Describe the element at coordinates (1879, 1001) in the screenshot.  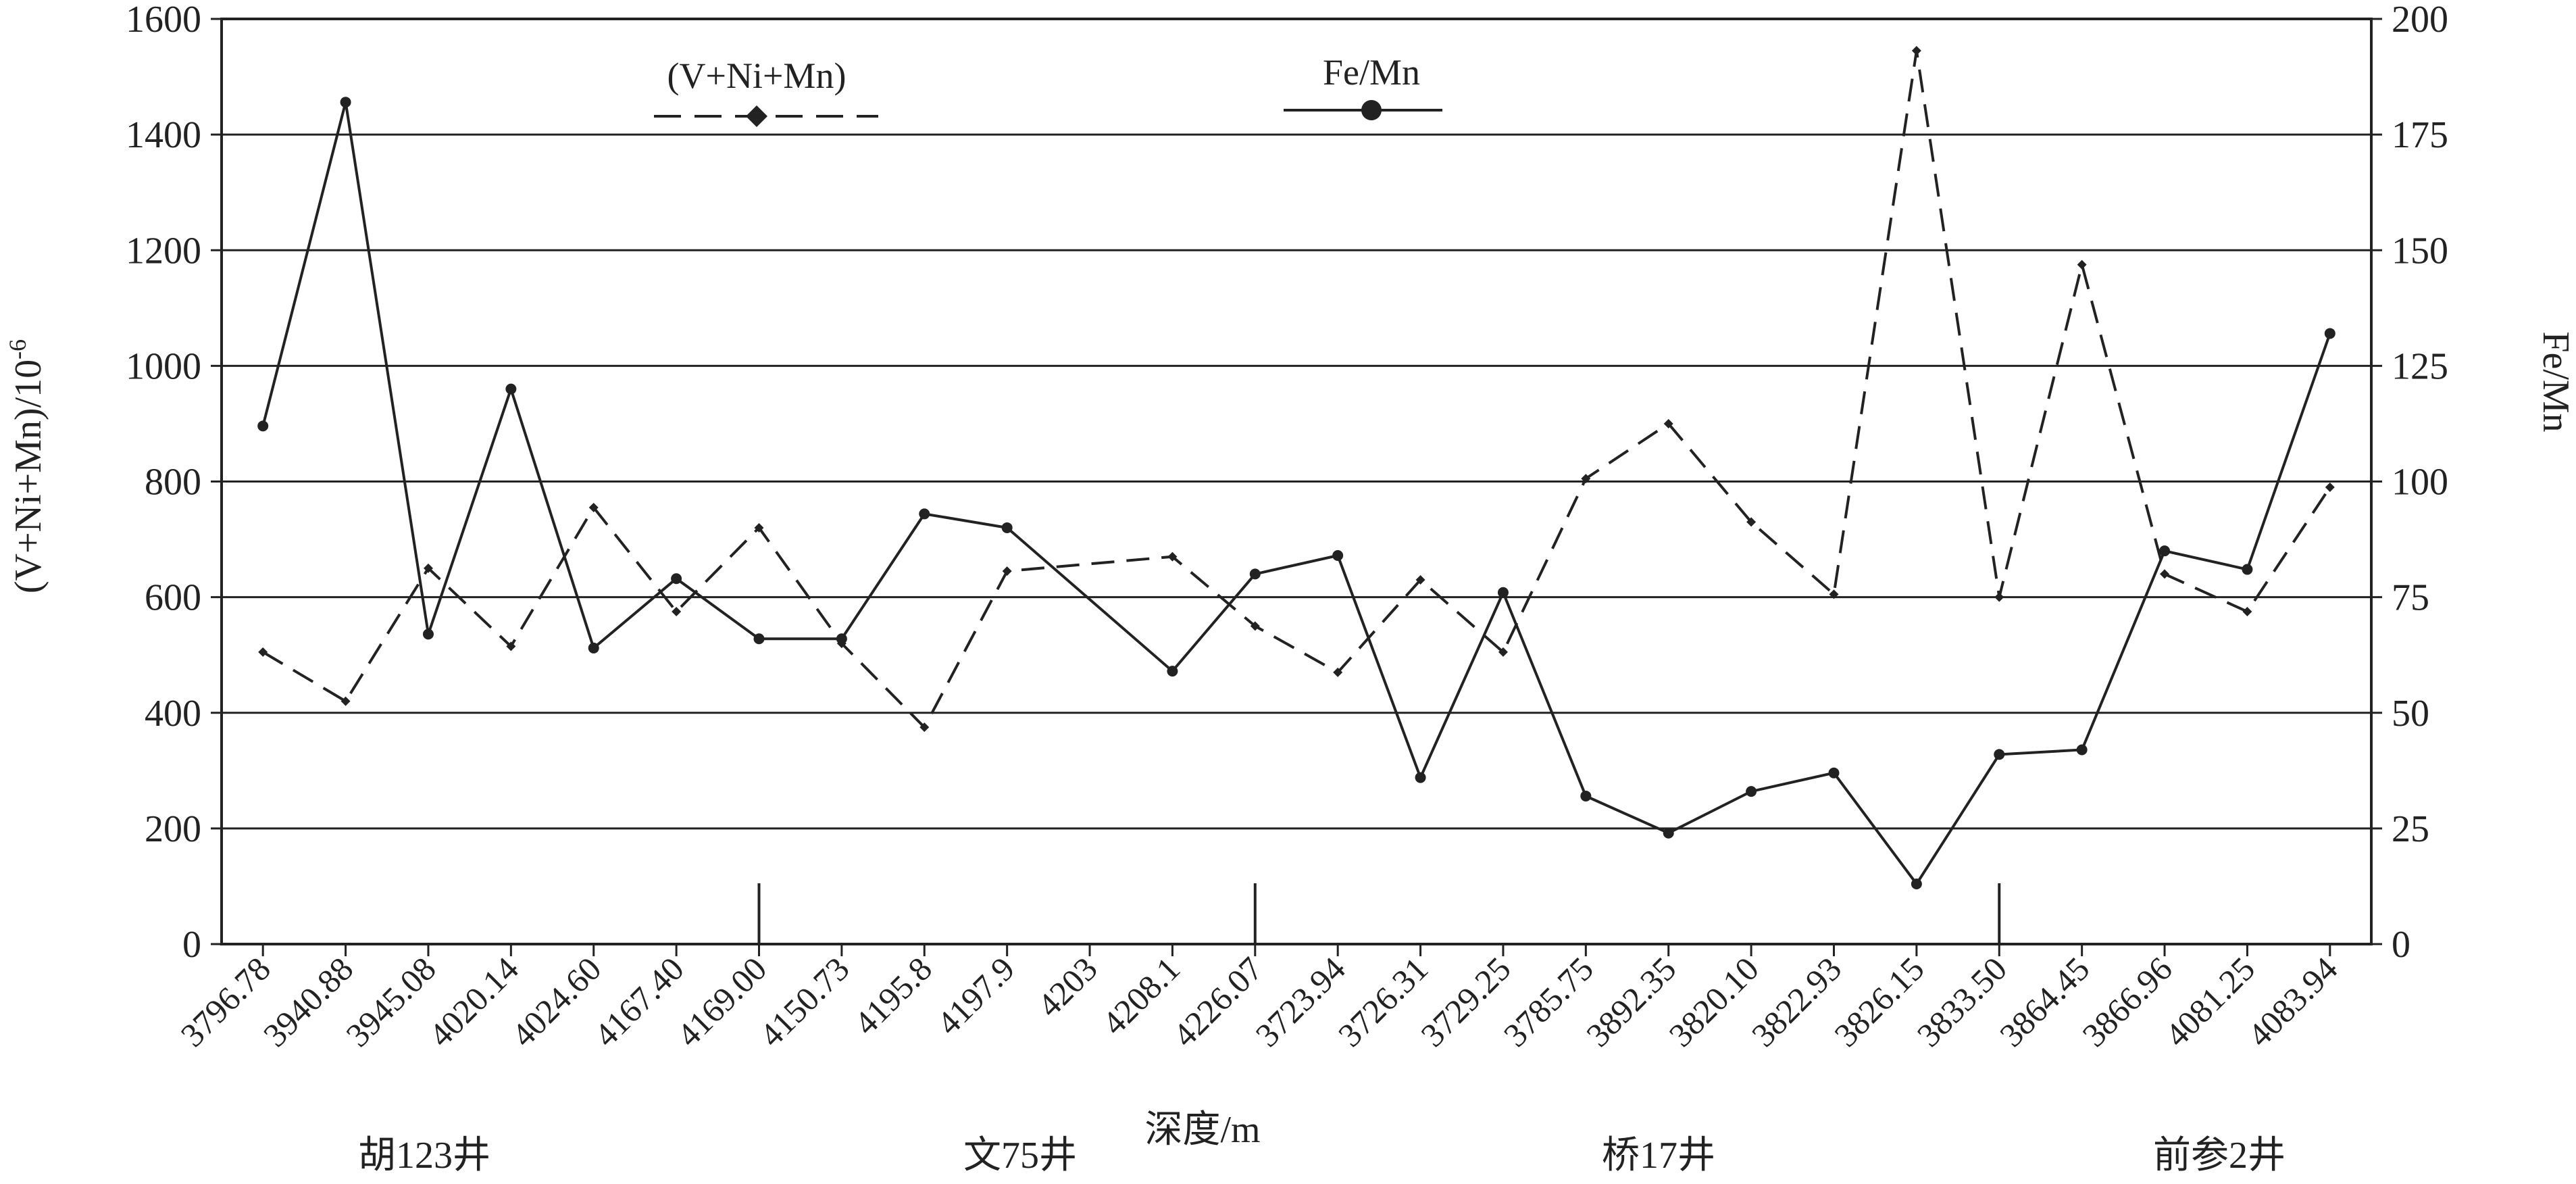
I see `x-tick-label: 3826.15` at that location.